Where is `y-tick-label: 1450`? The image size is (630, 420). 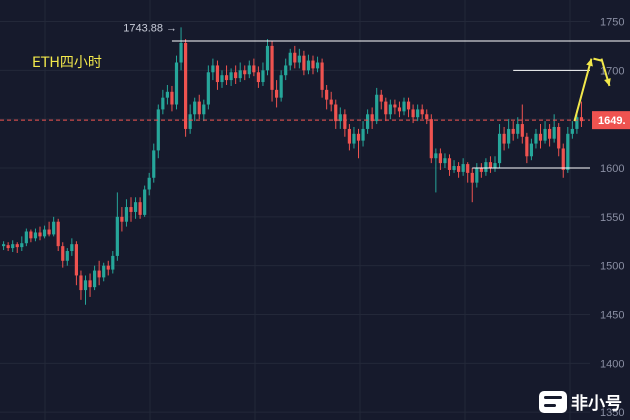 y-tick-label: 1450 is located at coordinates (612, 316).